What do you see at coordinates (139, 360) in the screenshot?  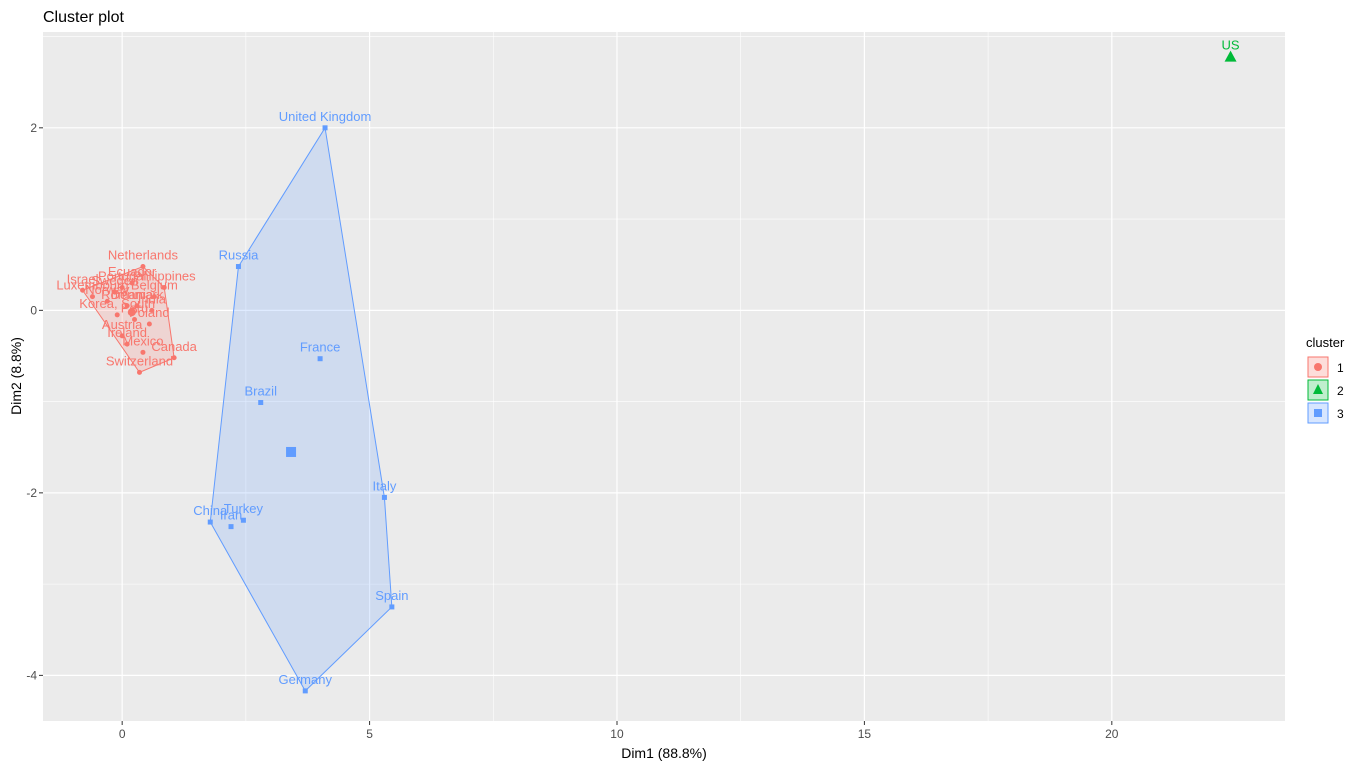 I see `point-label: Switzerland` at bounding box center [139, 360].